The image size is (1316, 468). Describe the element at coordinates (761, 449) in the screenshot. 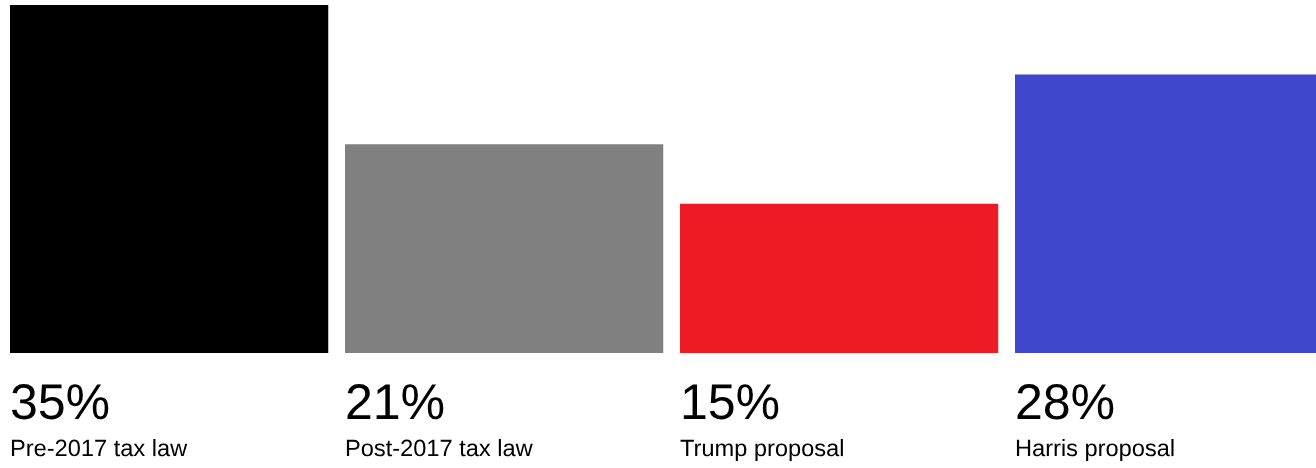

I see `x-tick-label: Trump proposal` at that location.